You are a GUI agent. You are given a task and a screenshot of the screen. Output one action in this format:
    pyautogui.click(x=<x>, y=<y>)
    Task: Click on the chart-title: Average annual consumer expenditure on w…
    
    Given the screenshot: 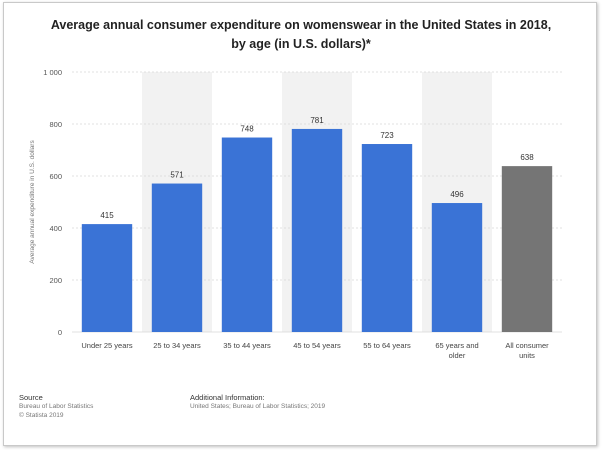 What is the action you would take?
    pyautogui.click(x=301, y=35)
    